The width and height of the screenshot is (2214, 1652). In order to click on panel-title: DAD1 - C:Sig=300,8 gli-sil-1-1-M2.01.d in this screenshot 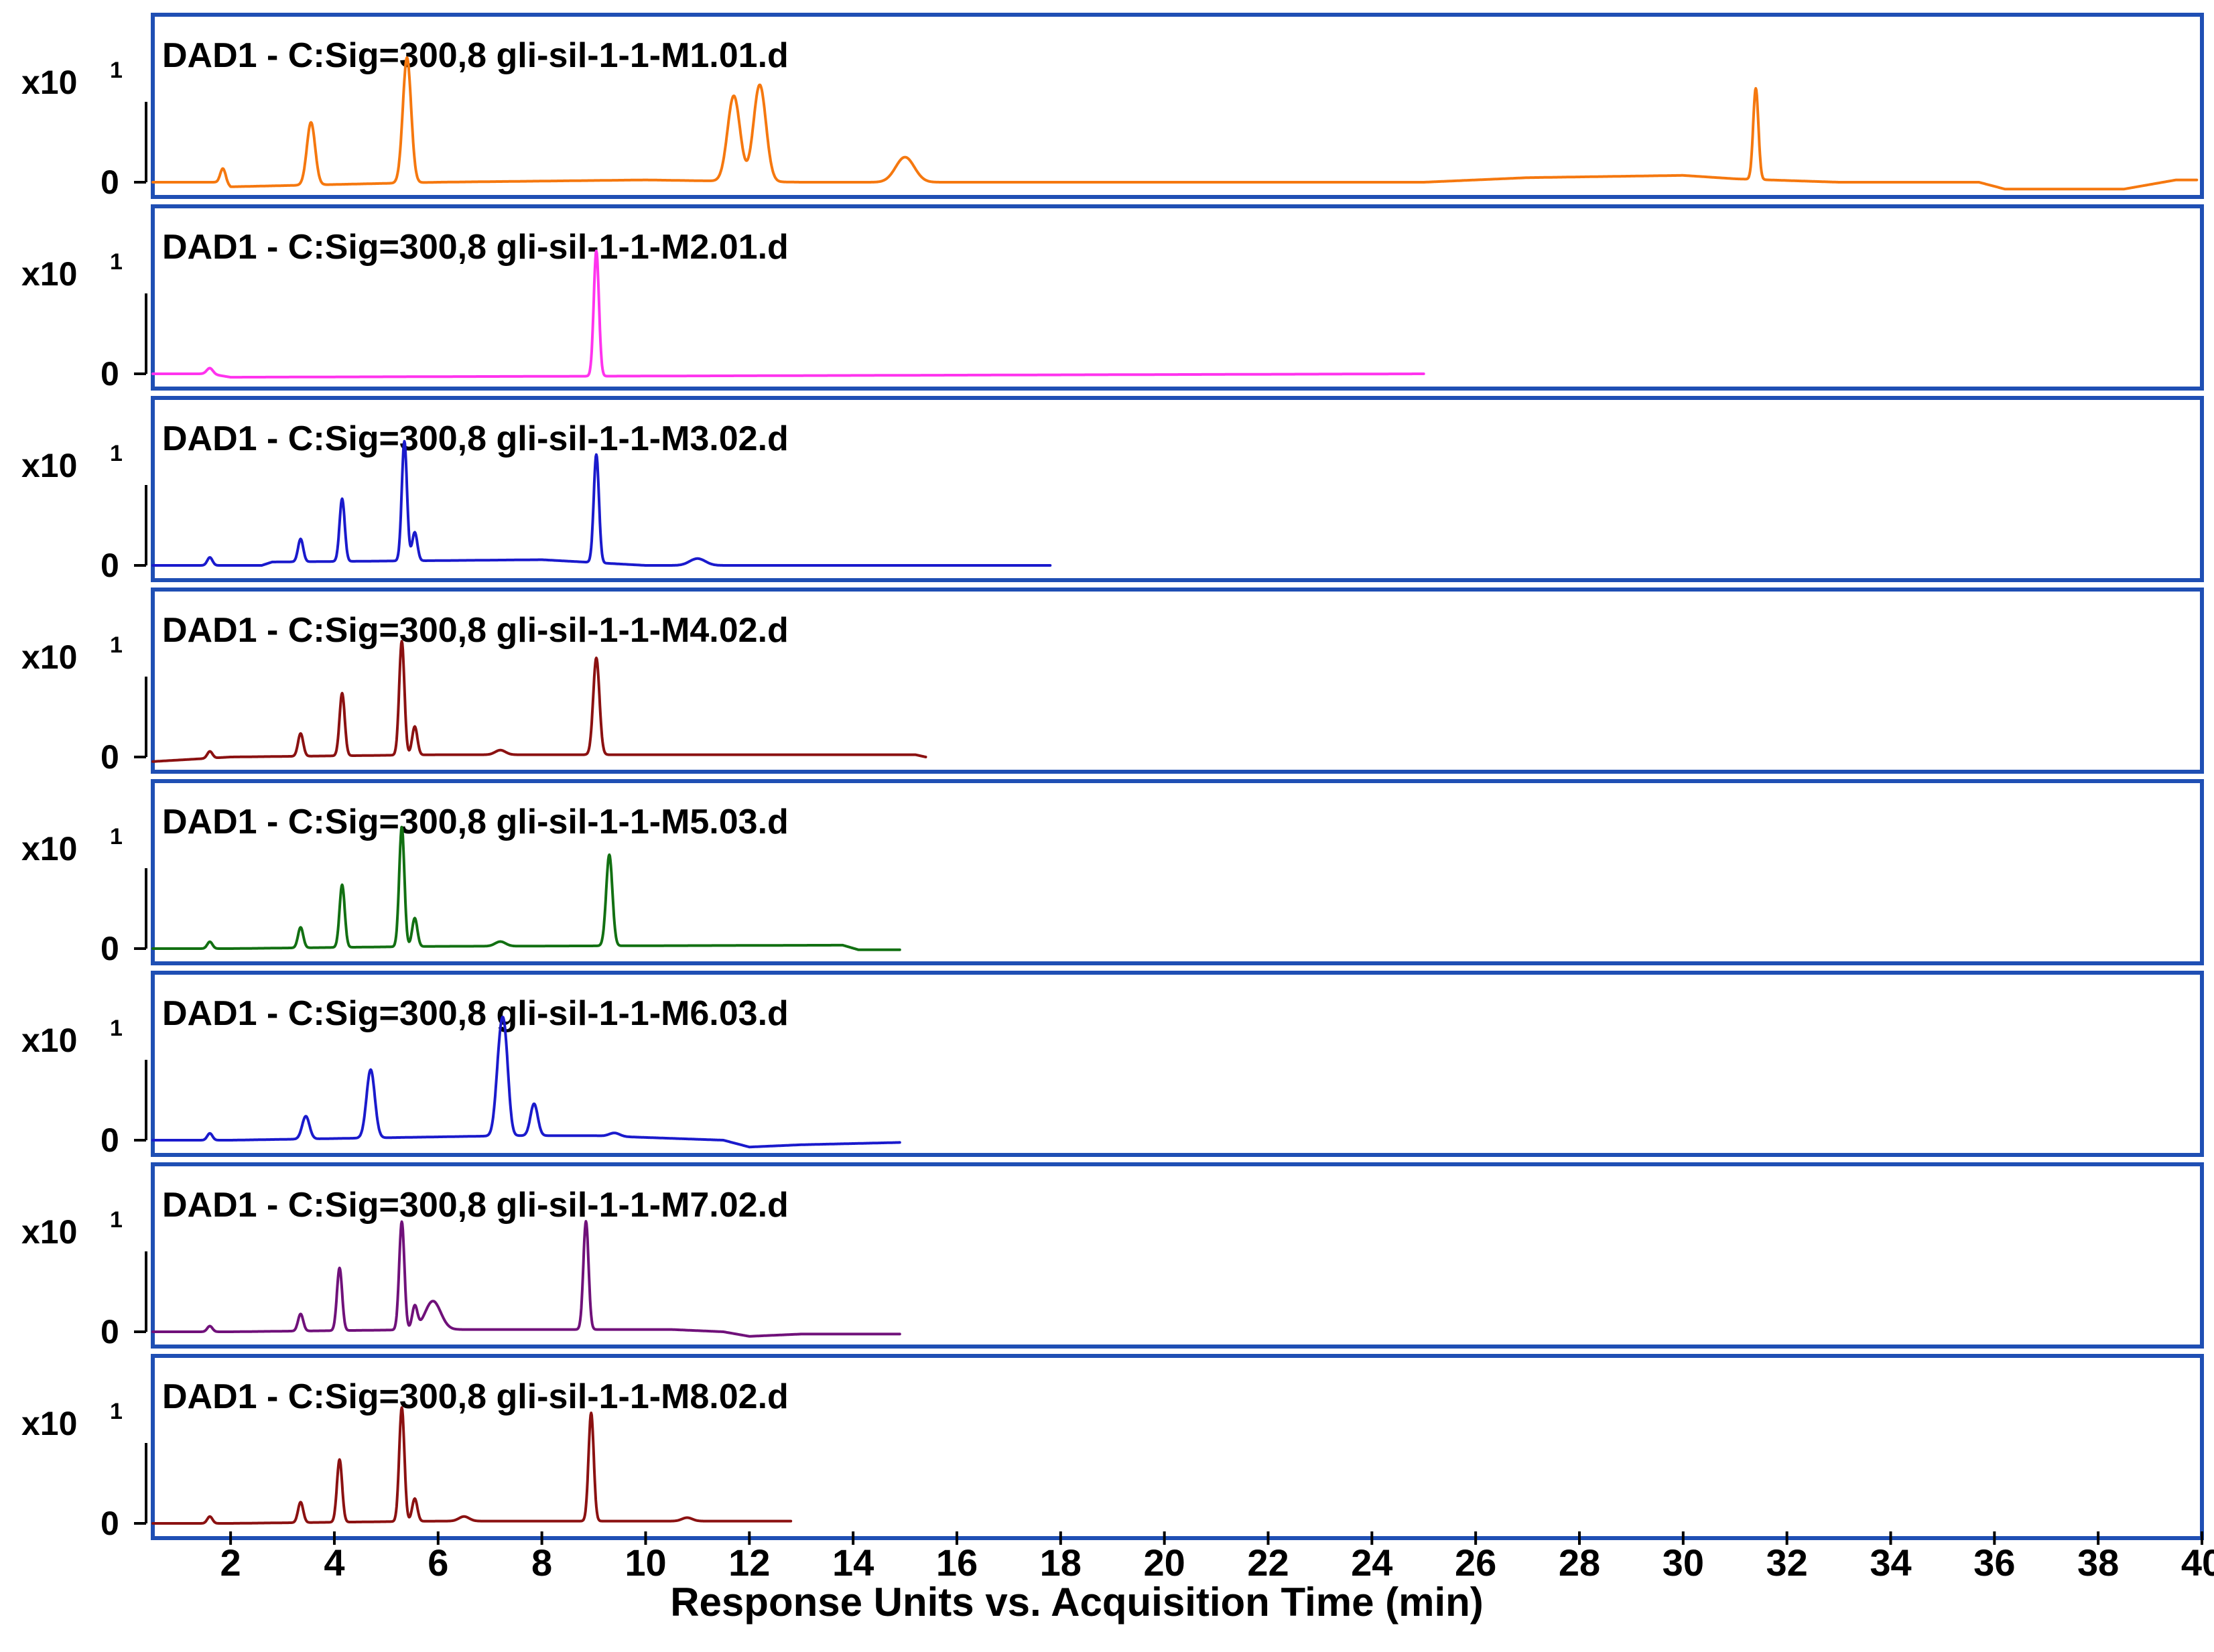, I will do `click(476, 247)`.